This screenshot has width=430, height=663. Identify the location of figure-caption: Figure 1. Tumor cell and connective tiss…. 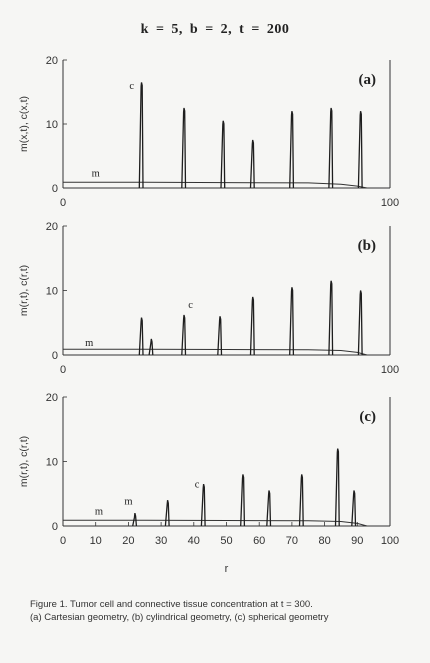
(225, 611).